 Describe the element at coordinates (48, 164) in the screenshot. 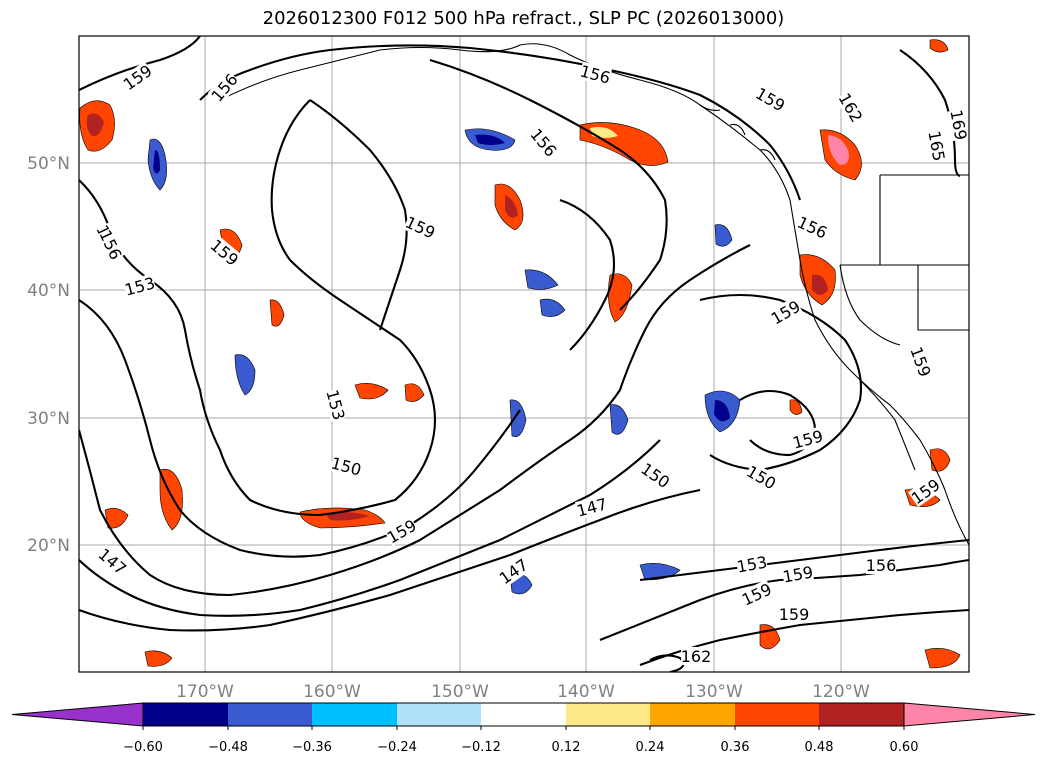

I see `lat-label: 50°N` at that location.